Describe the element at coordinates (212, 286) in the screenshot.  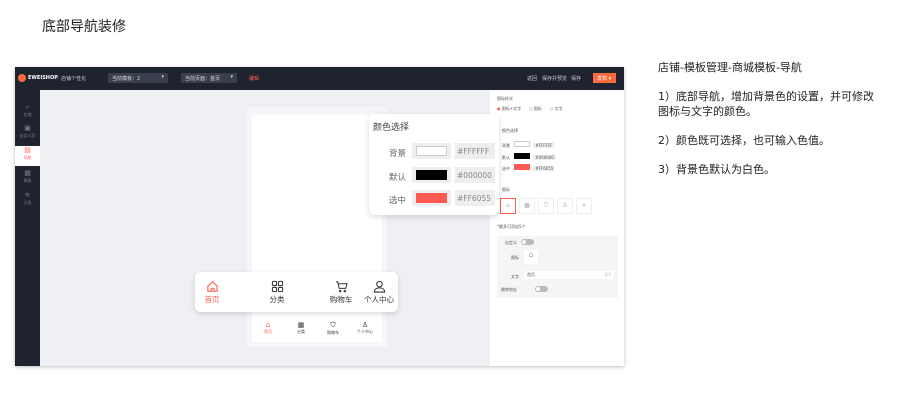
I see `home-icon` at that location.